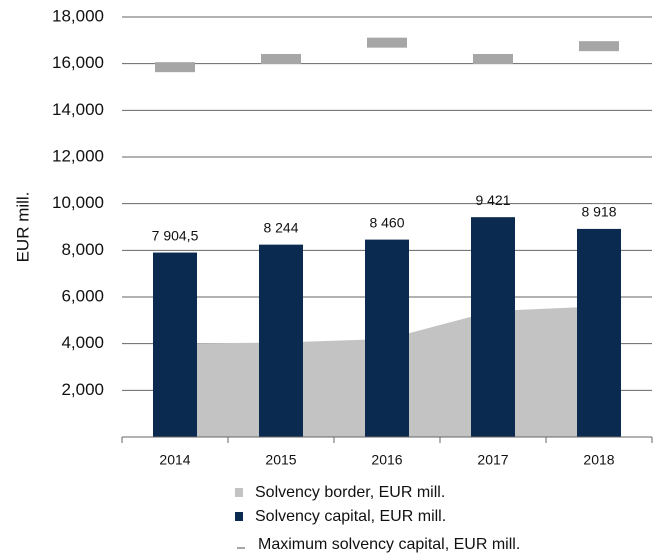  I want to click on y-tick-label: 16,000, so click(78, 62).